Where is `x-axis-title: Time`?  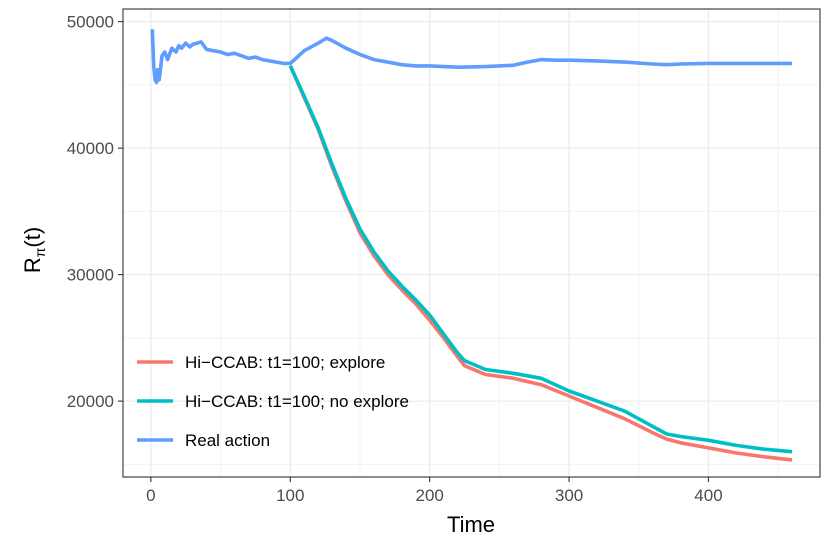 x-axis-title: Time is located at coordinates (471, 524).